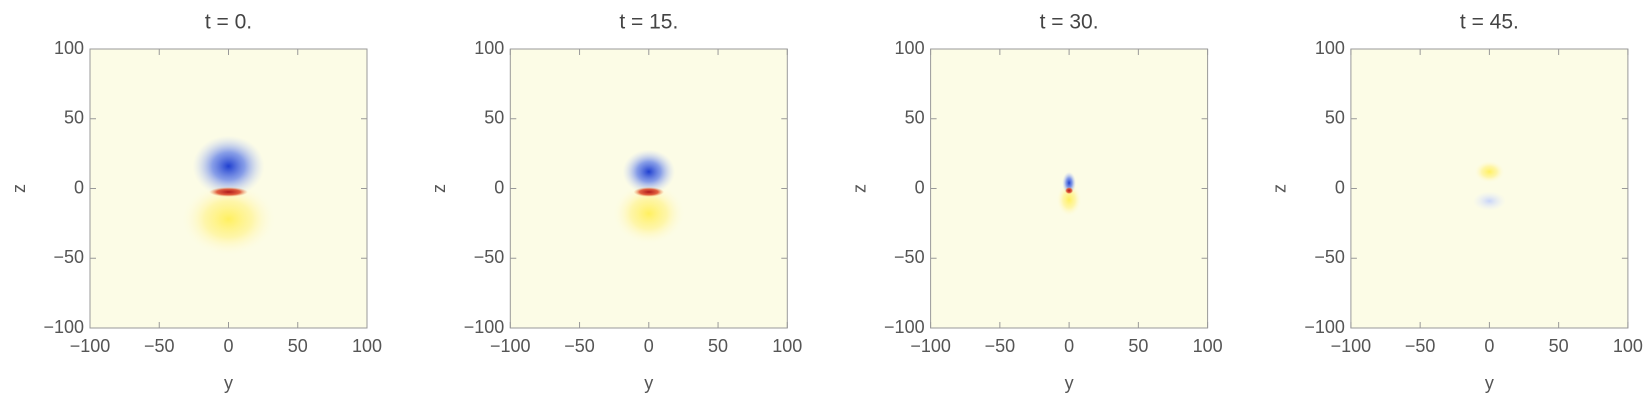 The height and width of the screenshot is (411, 1644). What do you see at coordinates (648, 22) in the screenshot?
I see `panel-title: t = 15.` at bounding box center [648, 22].